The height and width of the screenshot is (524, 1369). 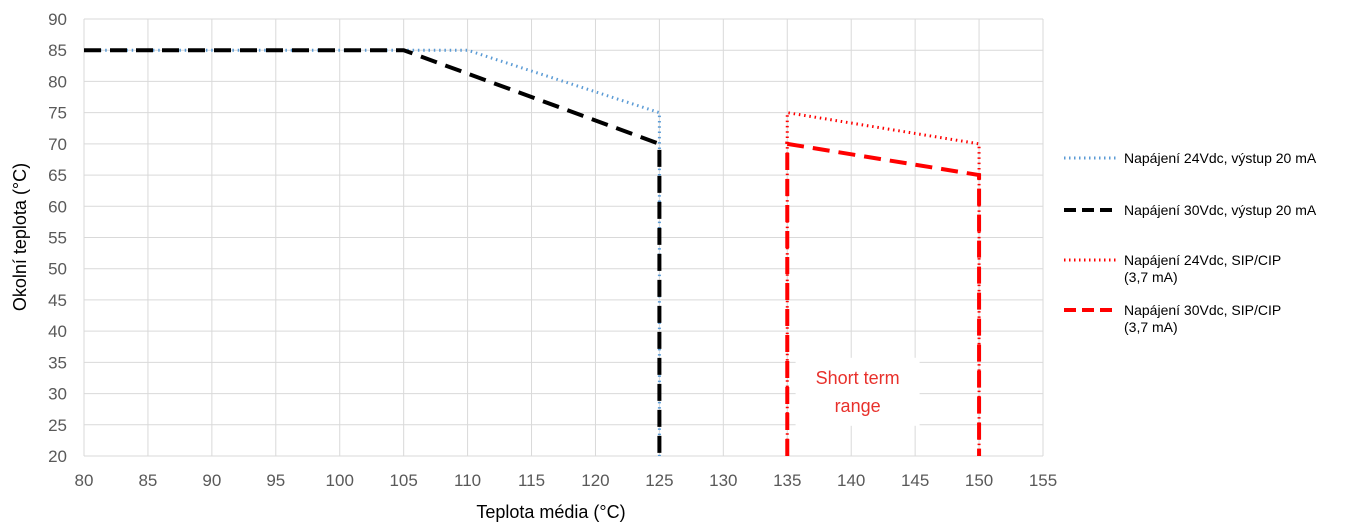 What do you see at coordinates (57, 362) in the screenshot?
I see `y-tick-label: 35` at bounding box center [57, 362].